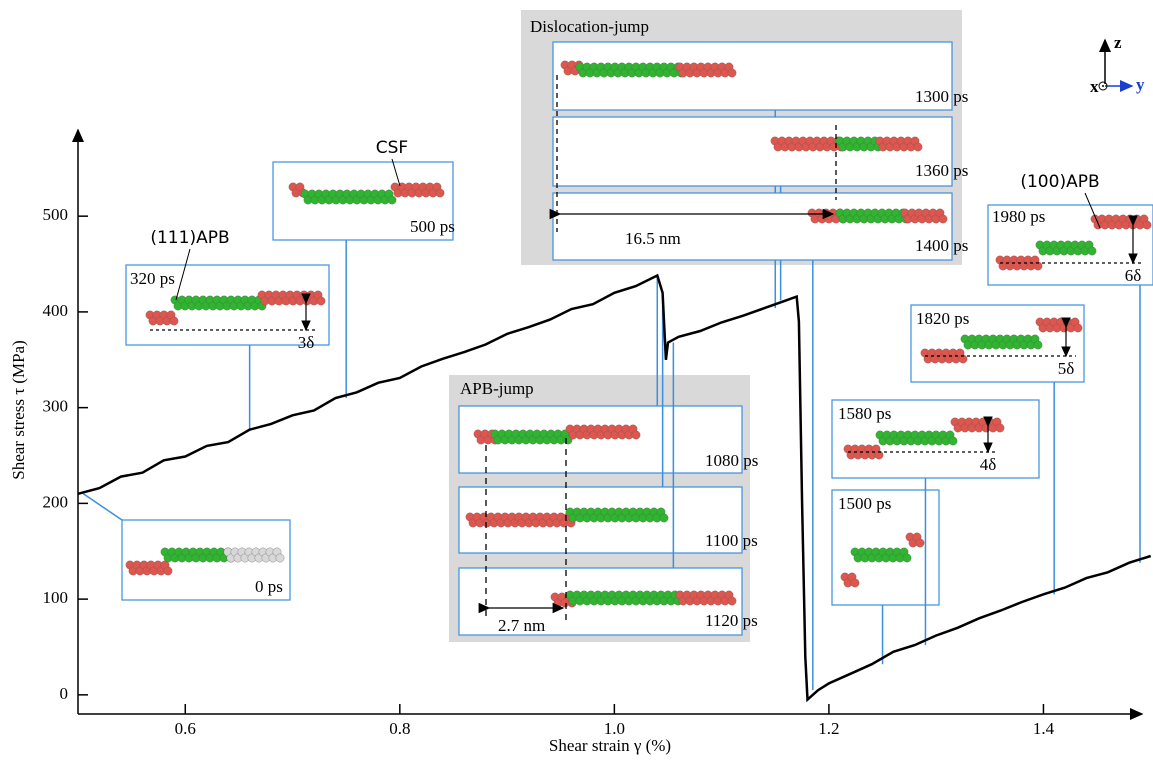  What do you see at coordinates (56, 310) in the screenshot?
I see `y-tick-label: 400` at bounding box center [56, 310].